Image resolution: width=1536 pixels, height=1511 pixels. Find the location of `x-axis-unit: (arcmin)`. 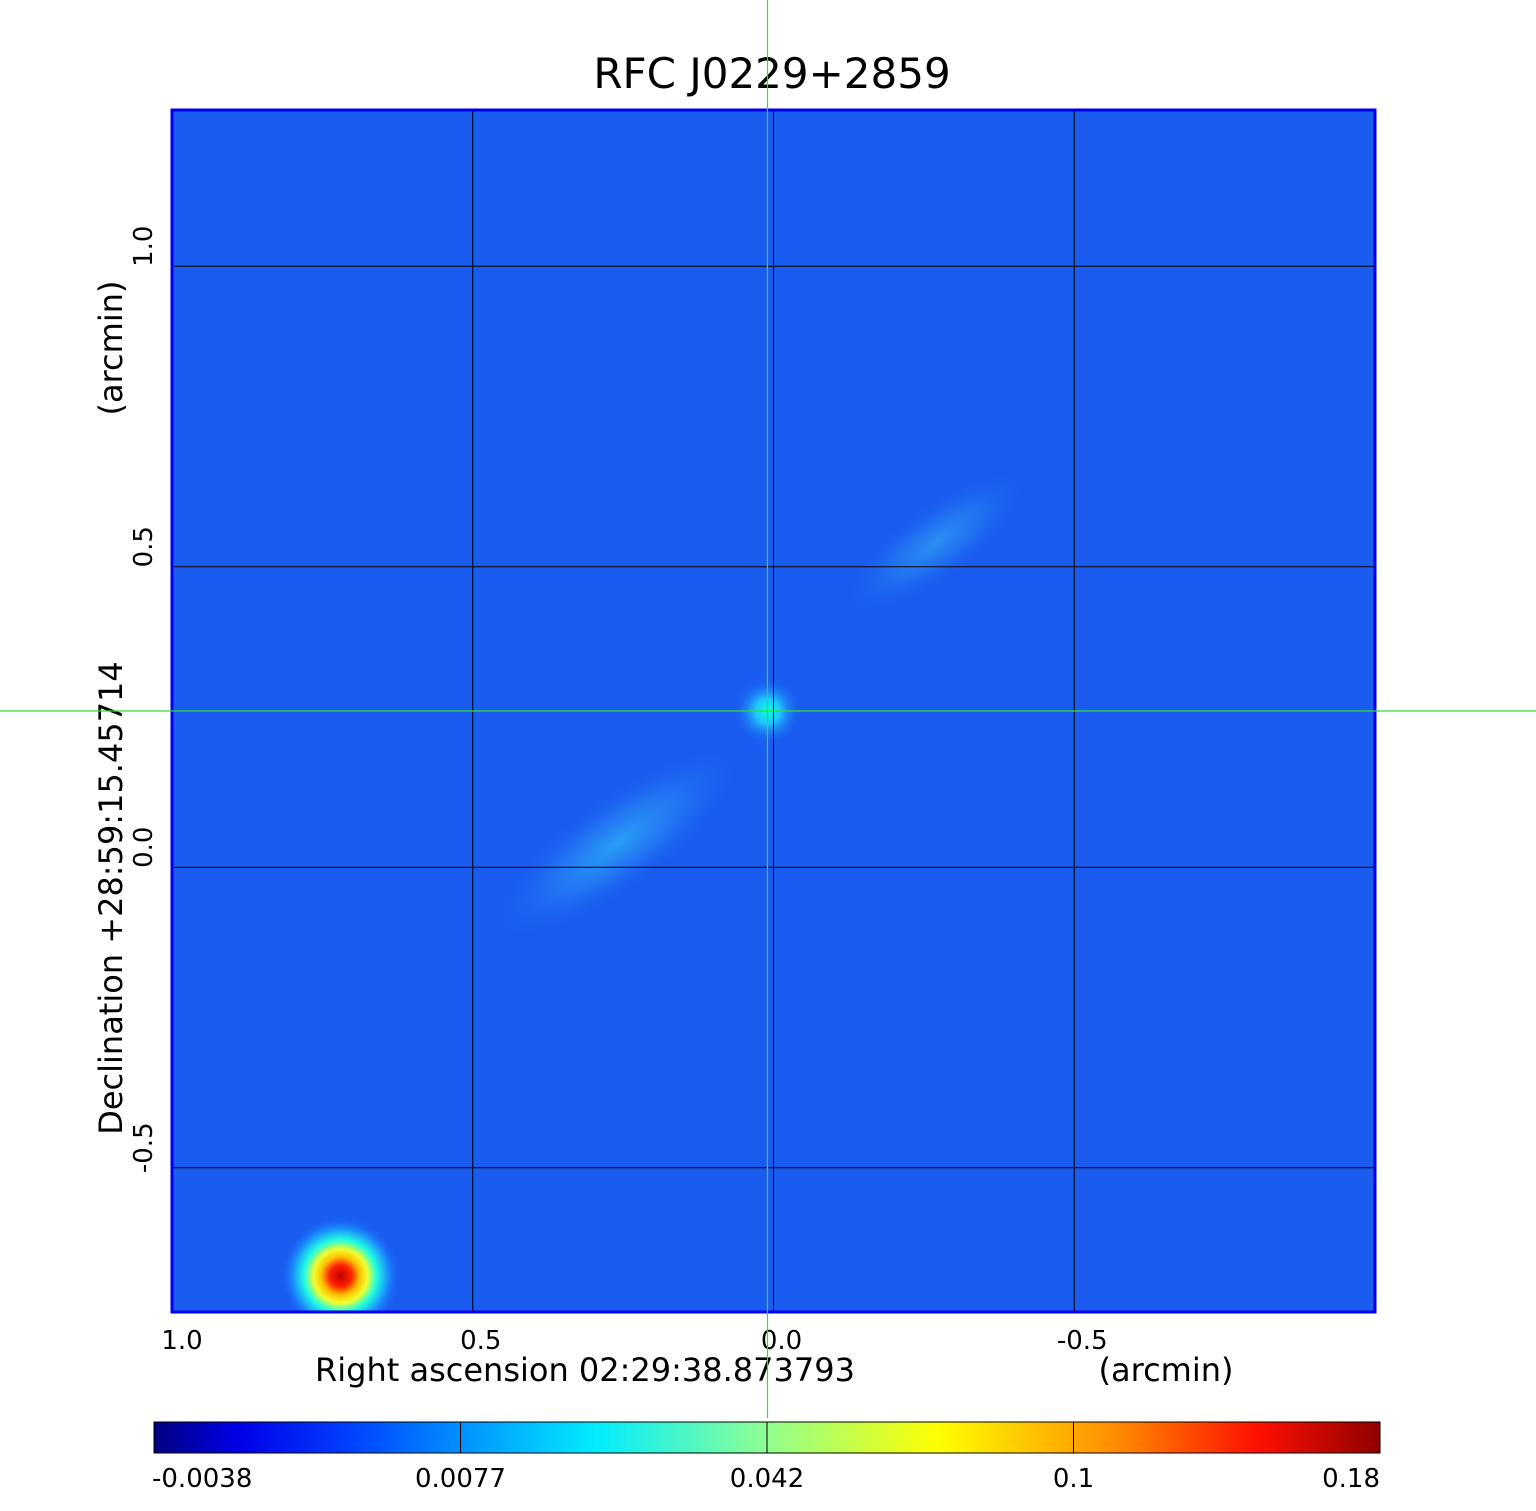

x-axis-unit: (arcmin) is located at coordinates (1166, 1370).